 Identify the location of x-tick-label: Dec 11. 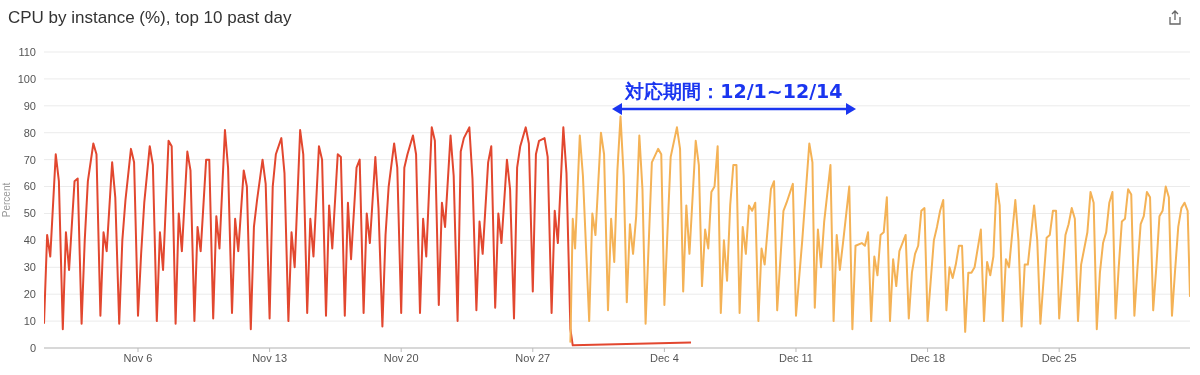
(796, 357).